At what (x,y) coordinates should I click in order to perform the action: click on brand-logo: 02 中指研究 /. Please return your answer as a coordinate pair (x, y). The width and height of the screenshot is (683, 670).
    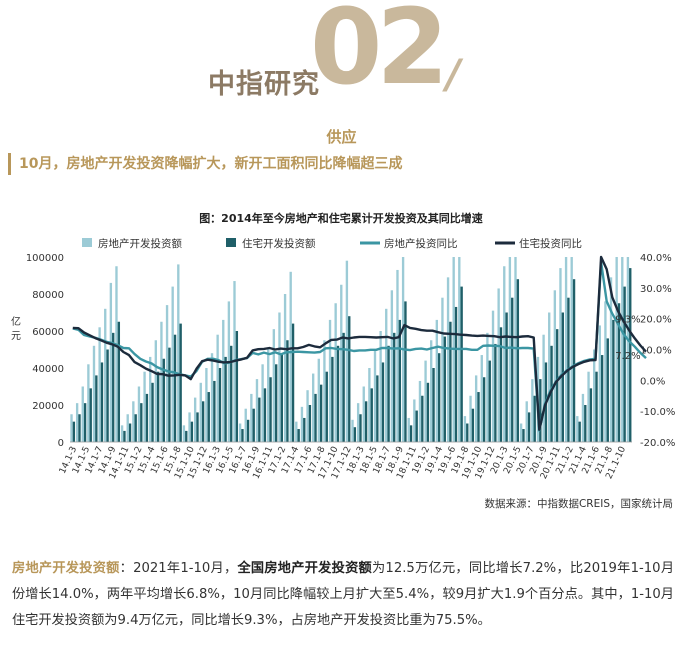
    Looking at the image, I should click on (343, 55).